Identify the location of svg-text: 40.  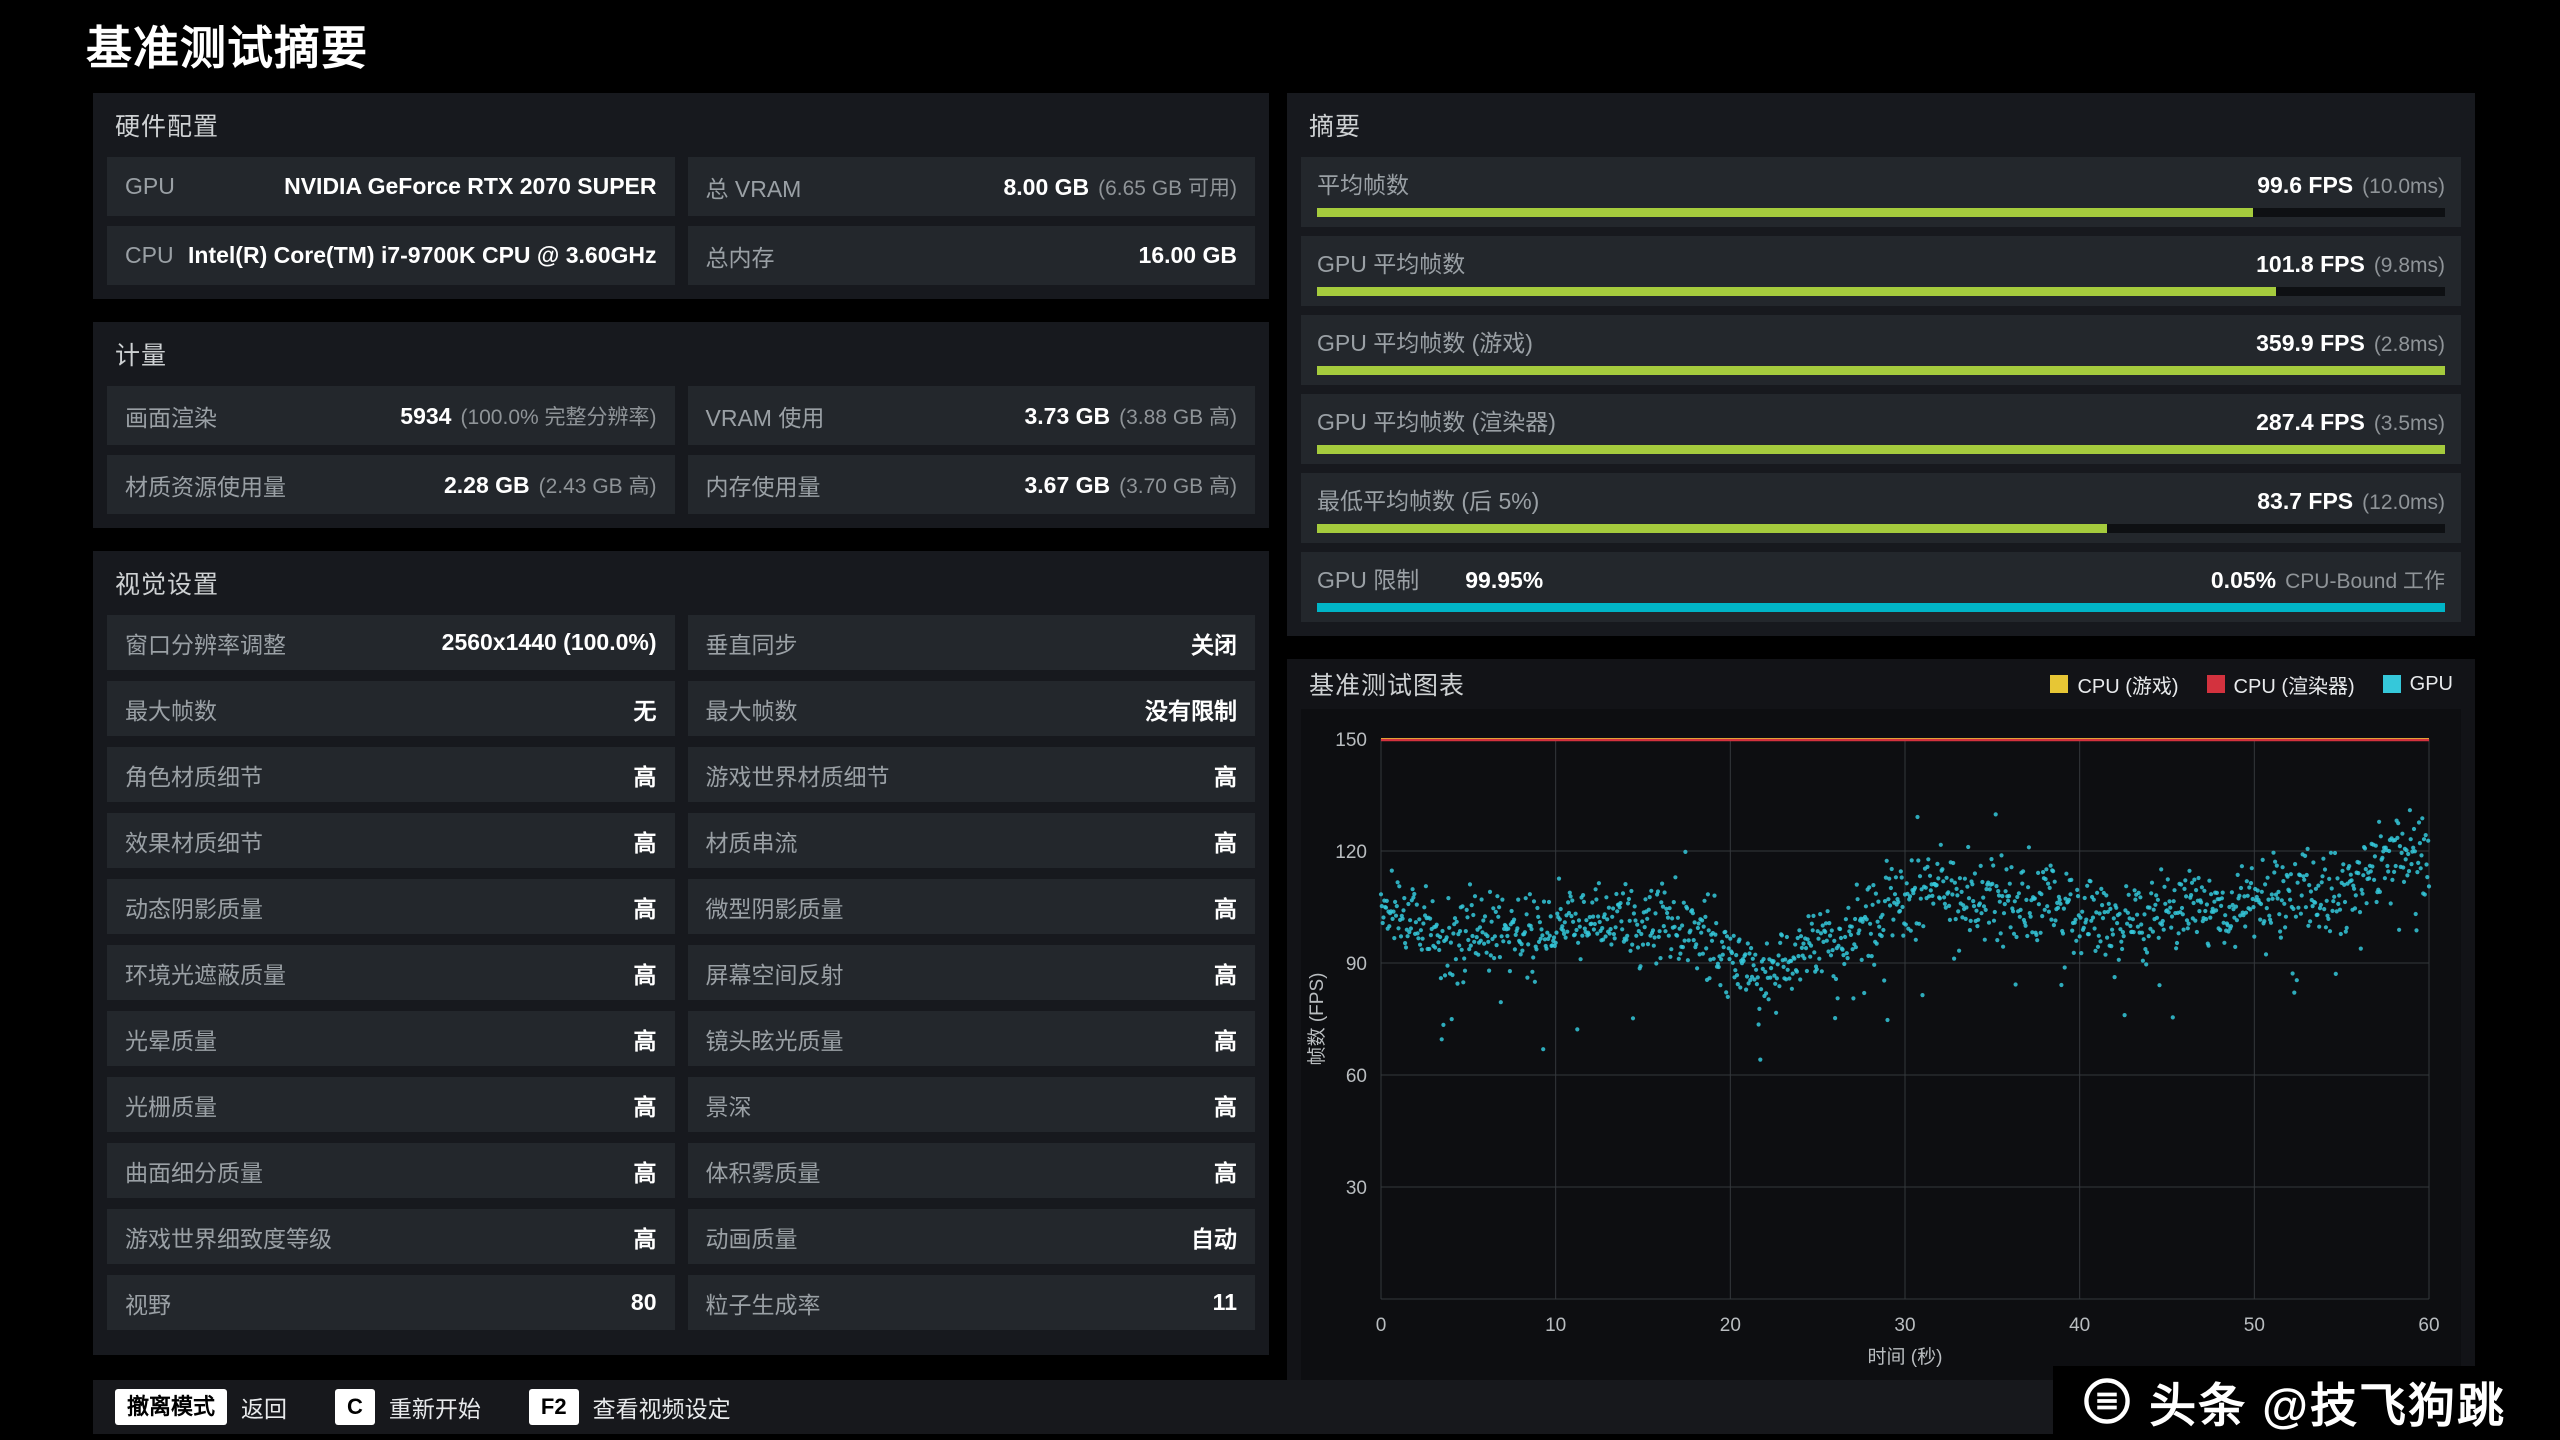
(2079, 1325).